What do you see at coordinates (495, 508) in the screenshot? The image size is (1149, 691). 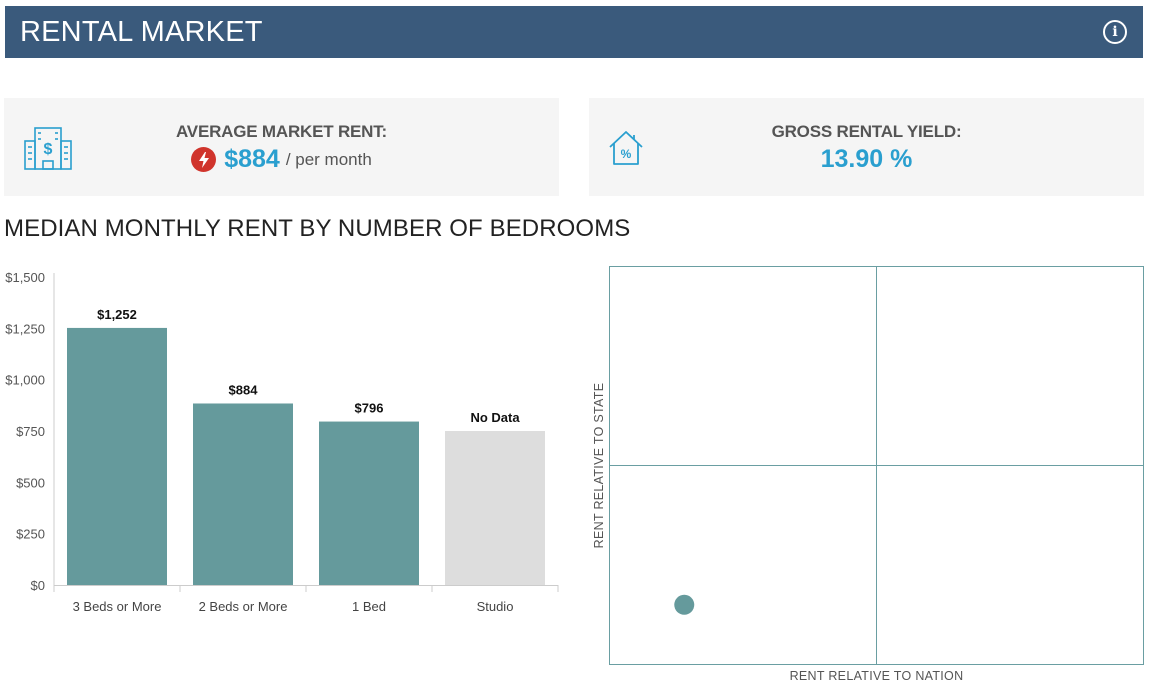 I see `bar-no-data` at bounding box center [495, 508].